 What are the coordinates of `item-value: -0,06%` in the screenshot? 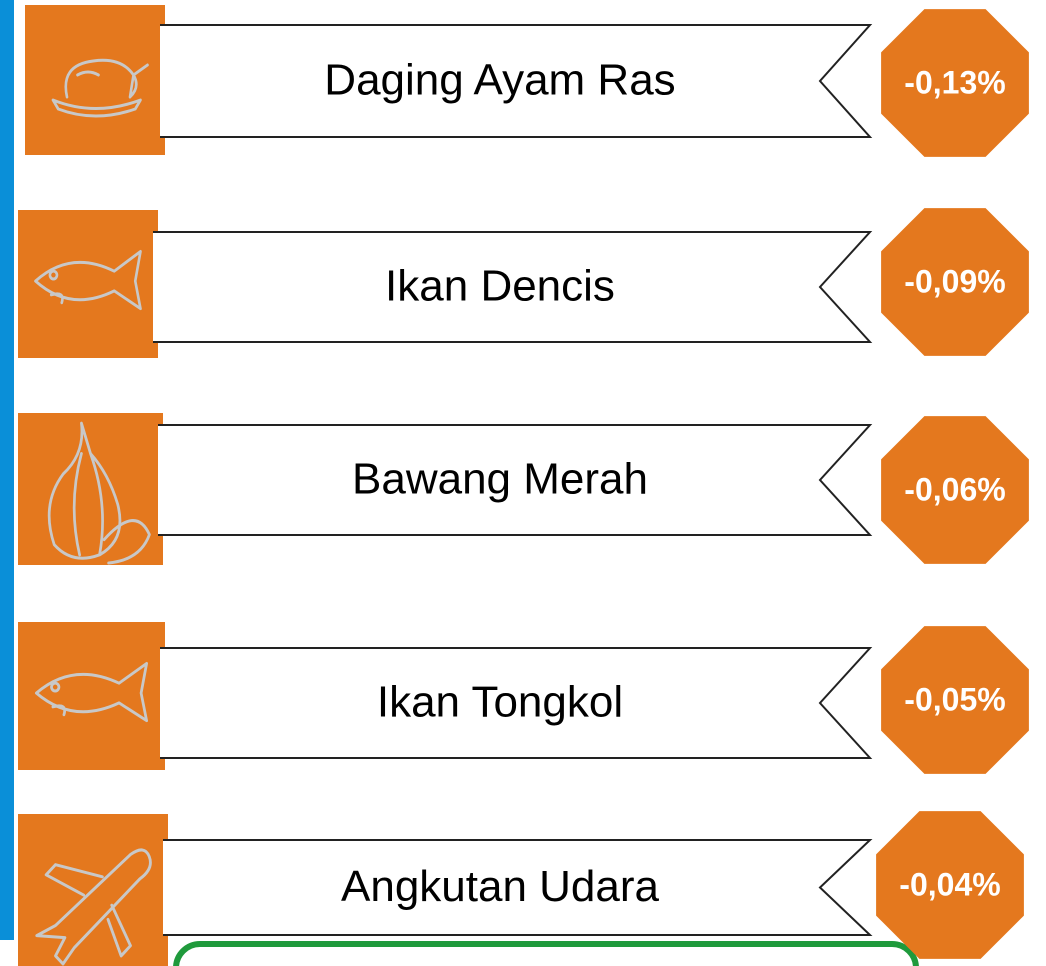 It's located at (954, 489).